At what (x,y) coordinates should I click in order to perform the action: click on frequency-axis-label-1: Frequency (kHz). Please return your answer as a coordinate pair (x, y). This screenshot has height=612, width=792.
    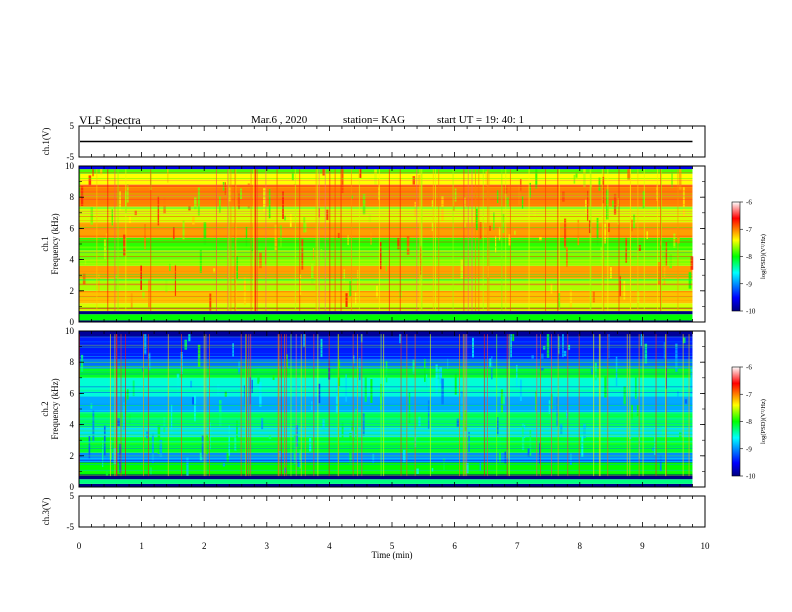
    Looking at the image, I should click on (55, 243).